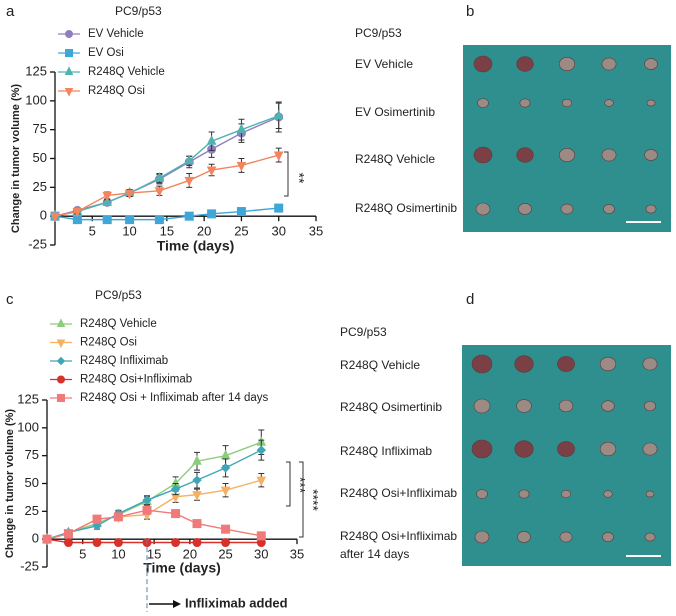  I want to click on panel-label: c, so click(10, 299).